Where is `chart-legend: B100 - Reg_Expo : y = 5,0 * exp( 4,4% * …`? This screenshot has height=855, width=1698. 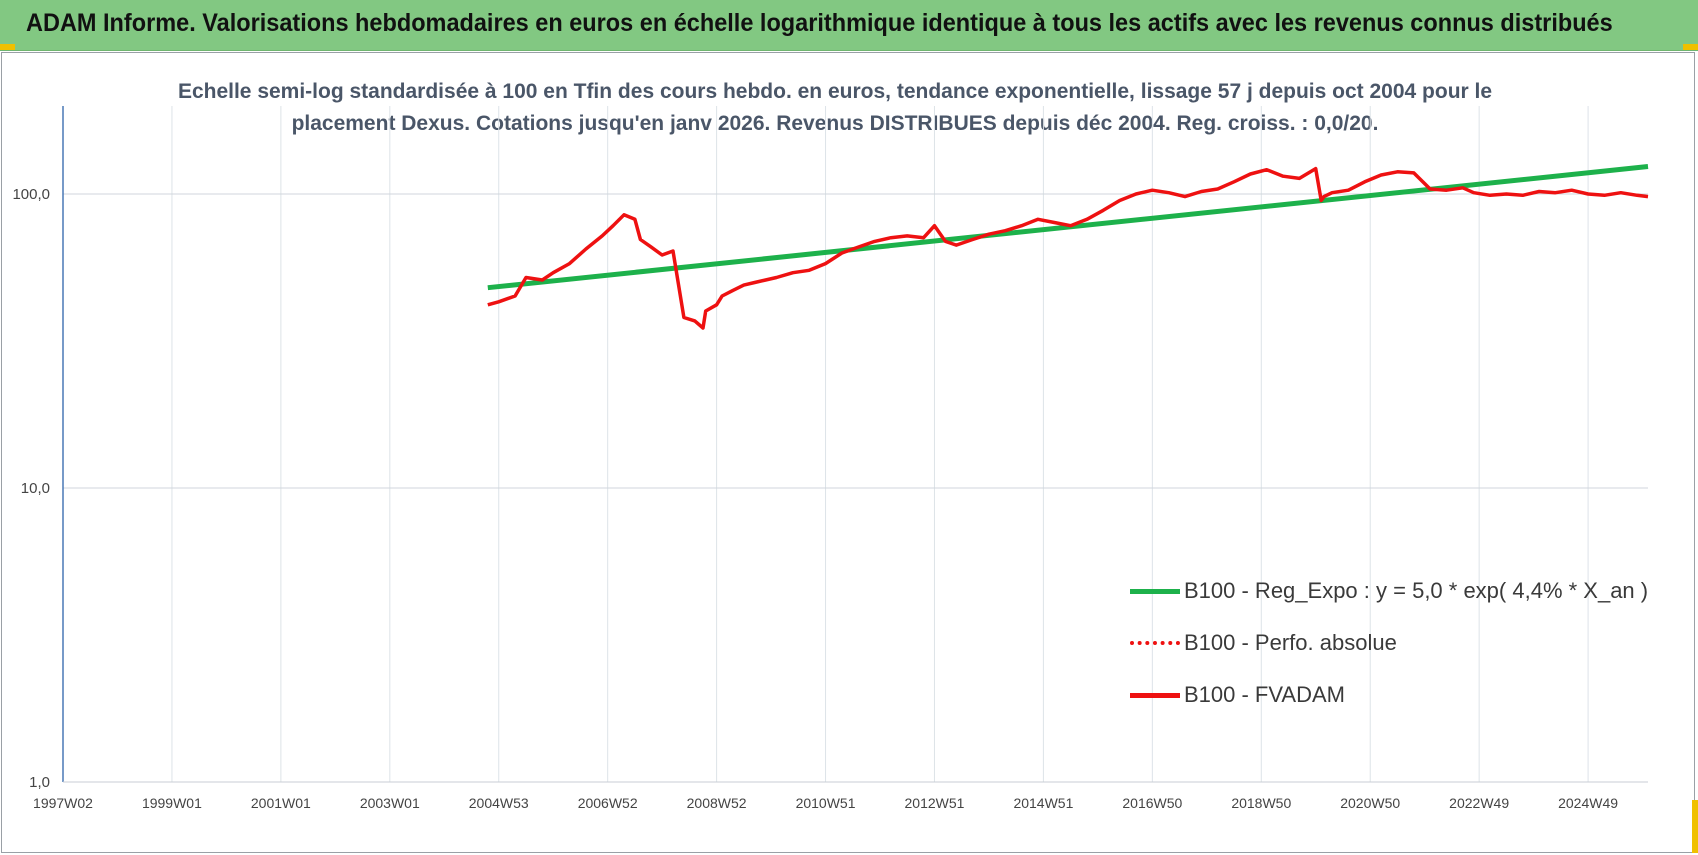 chart-legend: B100 - Reg_Expo : y = 5,0 * exp( 4,4% * … is located at coordinates (1389, 643).